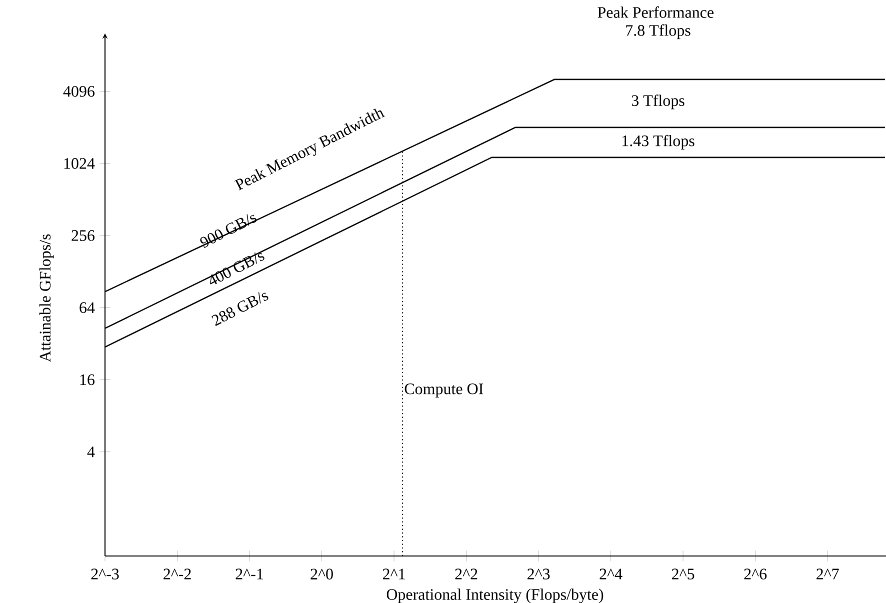  What do you see at coordinates (656, 12) in the screenshot?
I see `text: Peak Performance` at bounding box center [656, 12].